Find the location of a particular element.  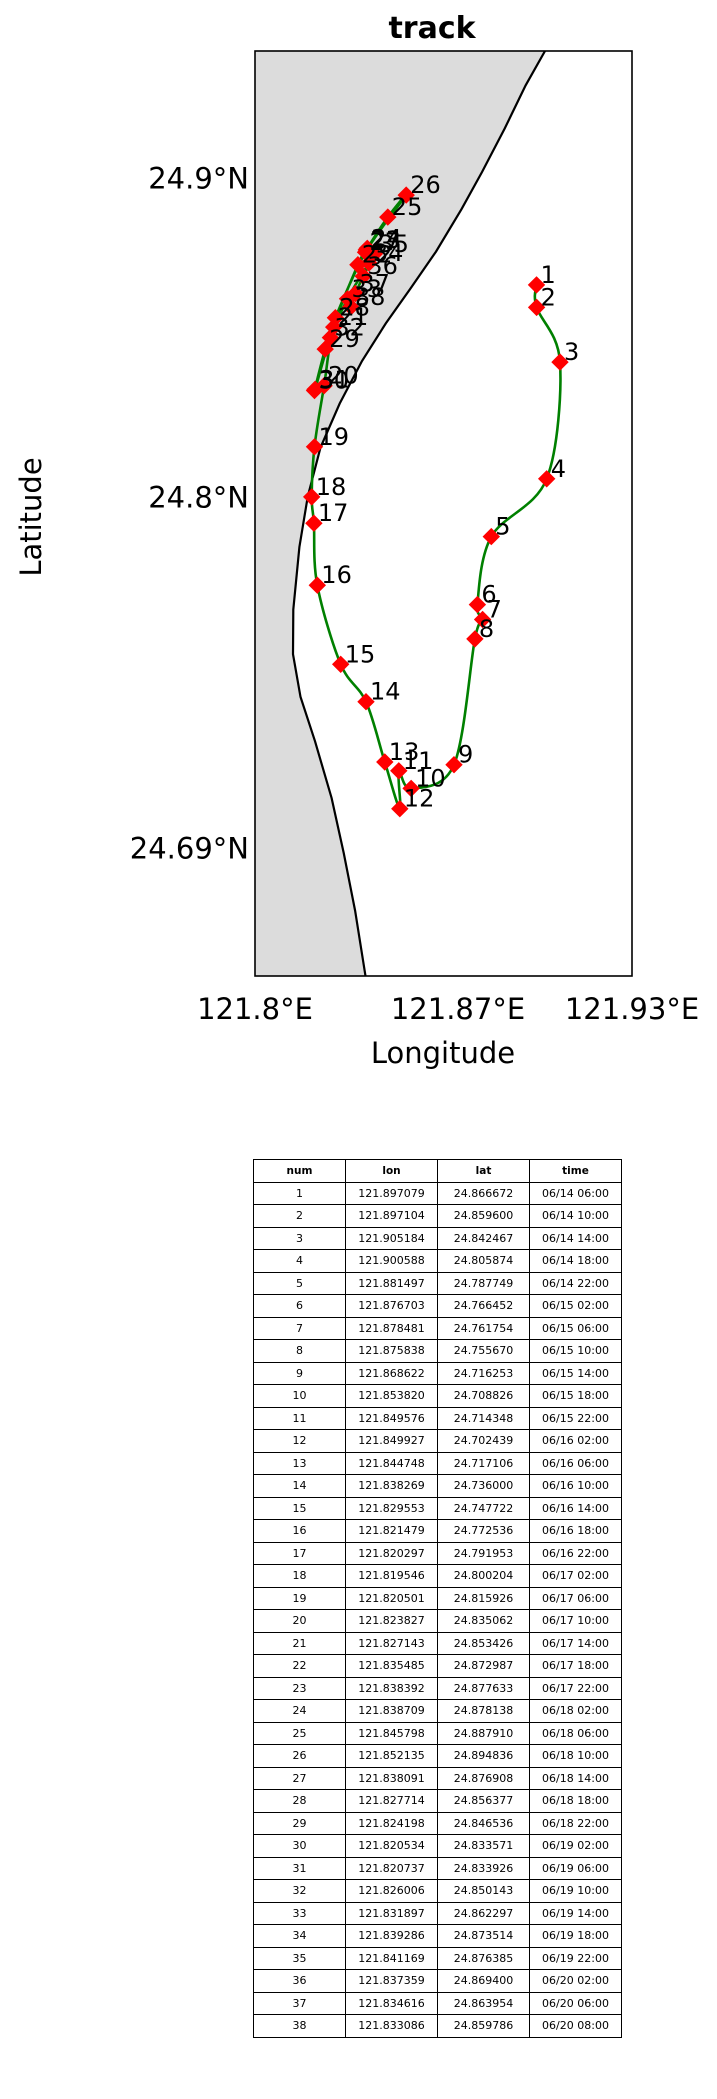

table-cell: 24.887910 is located at coordinates (483, 1733).